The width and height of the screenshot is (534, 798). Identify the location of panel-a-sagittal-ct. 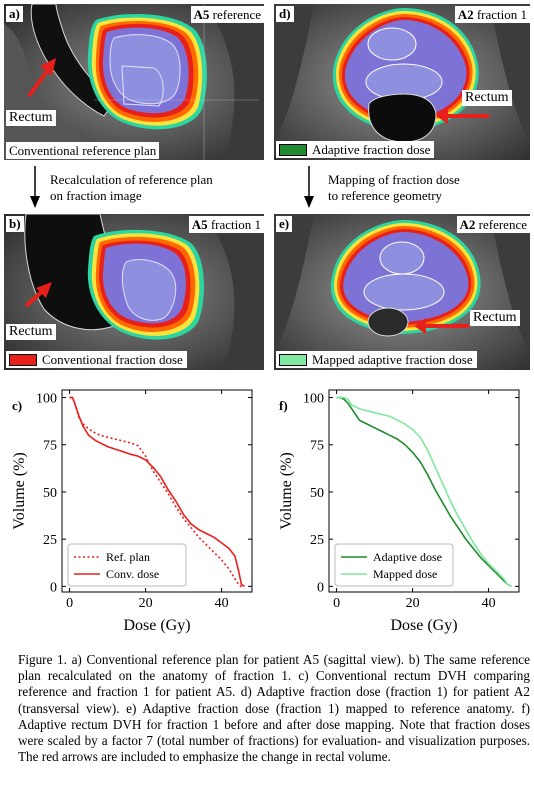
(134, 82).